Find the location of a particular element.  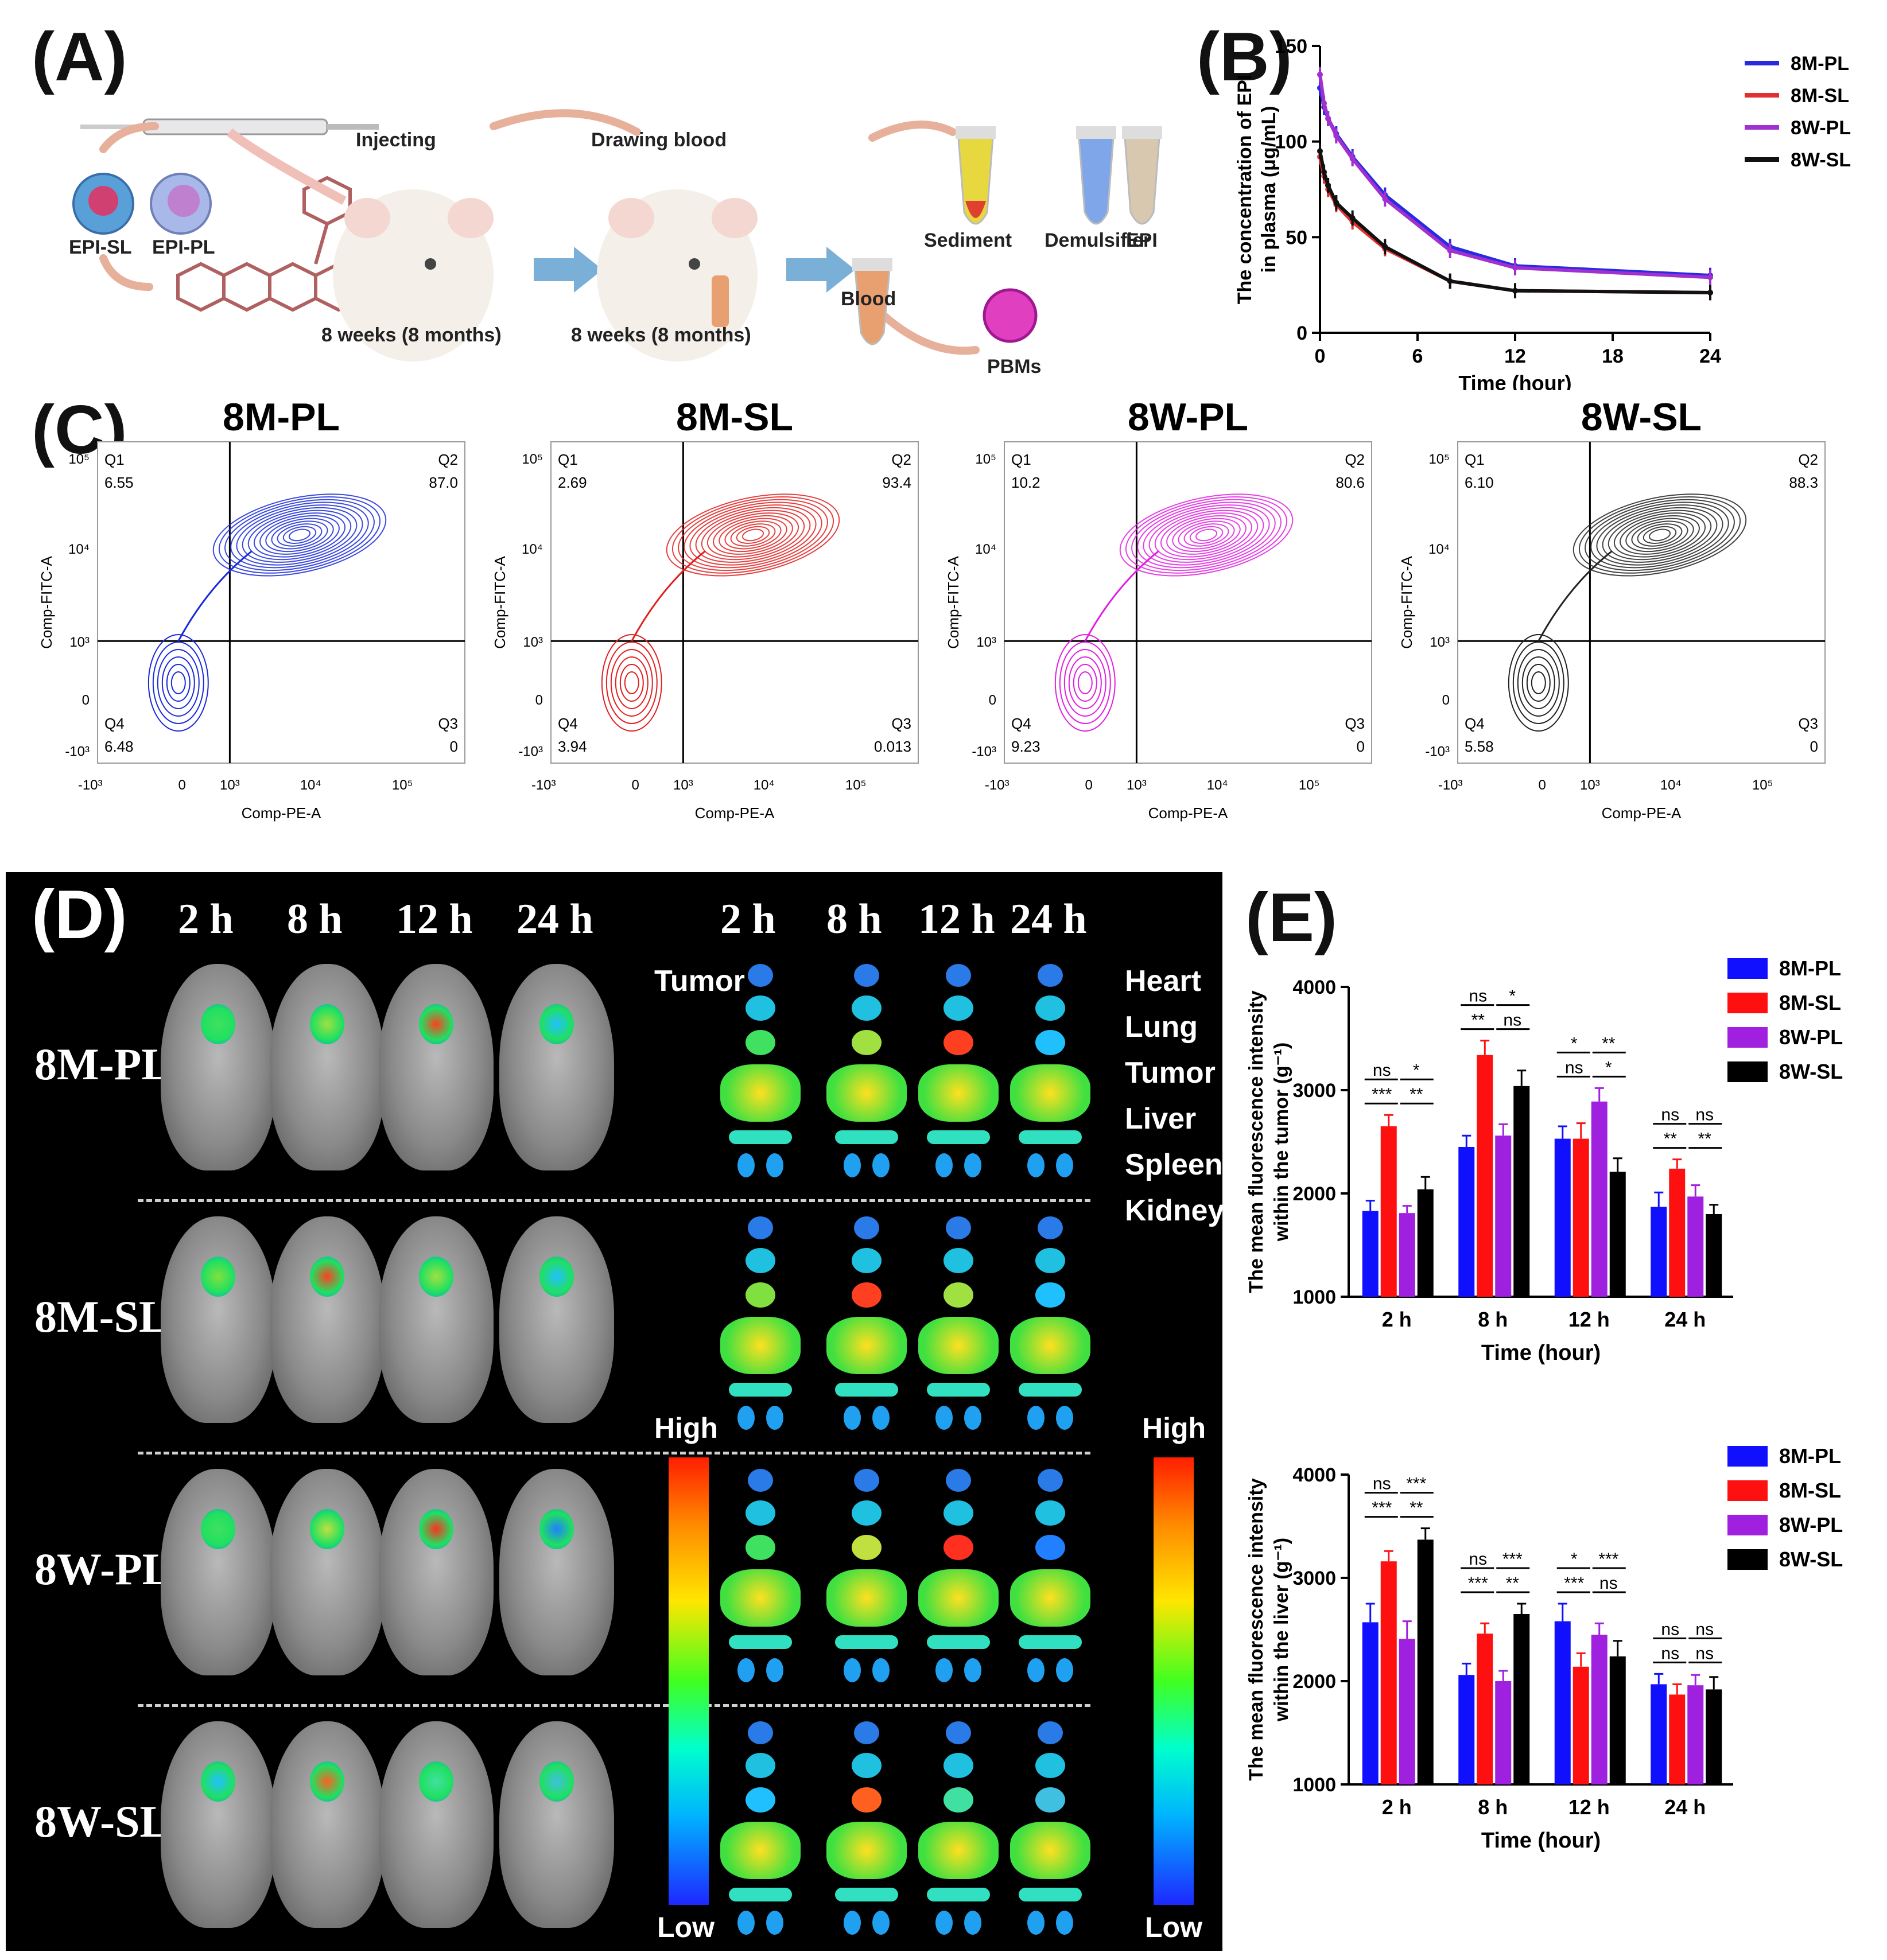

legend-entry: 8W-PL is located at coordinates (1821, 128).